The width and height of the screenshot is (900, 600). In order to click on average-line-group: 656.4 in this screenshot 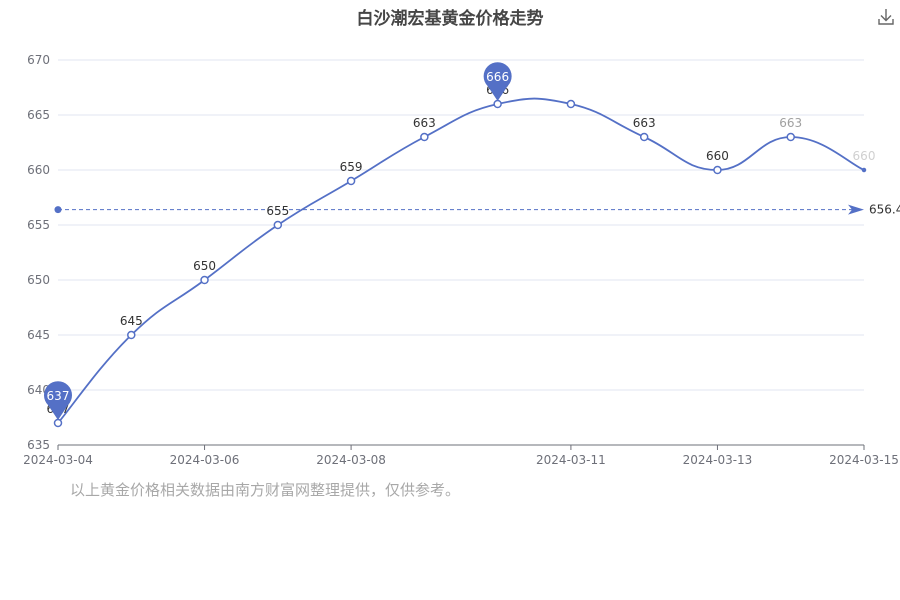, I will do `click(477, 210)`.